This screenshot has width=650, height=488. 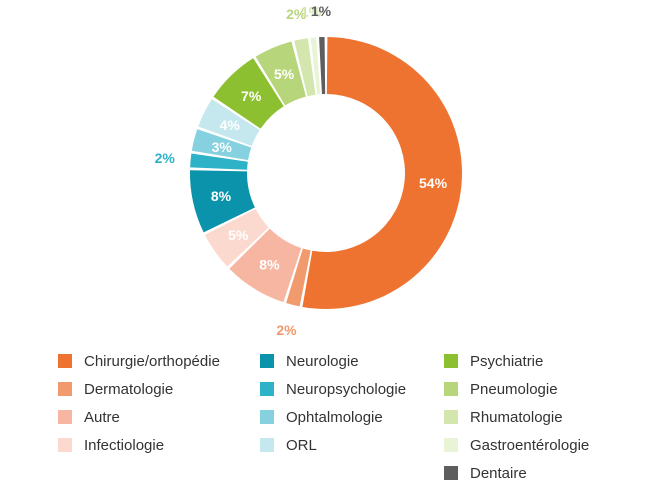 I want to click on slice-chirurgie-orthopedie, so click(x=382, y=173).